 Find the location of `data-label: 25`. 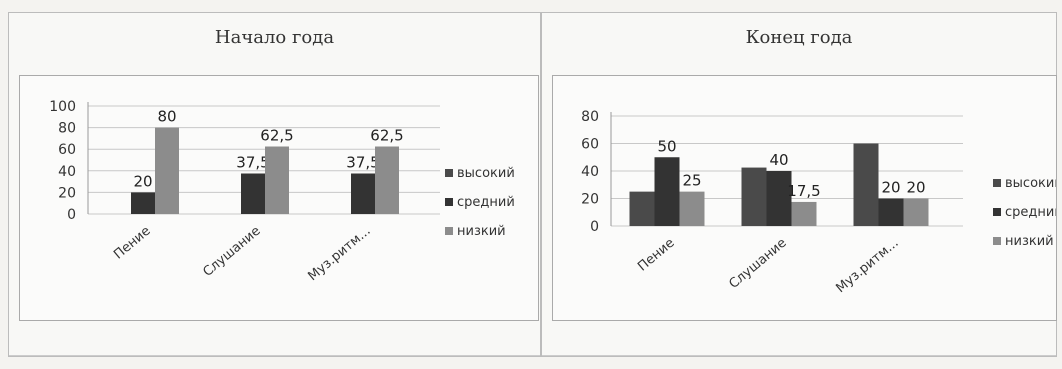

data-label: 25 is located at coordinates (691, 181).